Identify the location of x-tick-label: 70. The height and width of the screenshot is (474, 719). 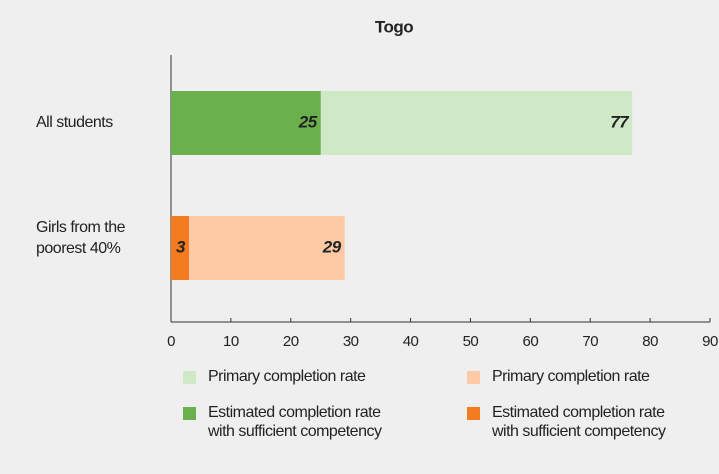
(590, 341).